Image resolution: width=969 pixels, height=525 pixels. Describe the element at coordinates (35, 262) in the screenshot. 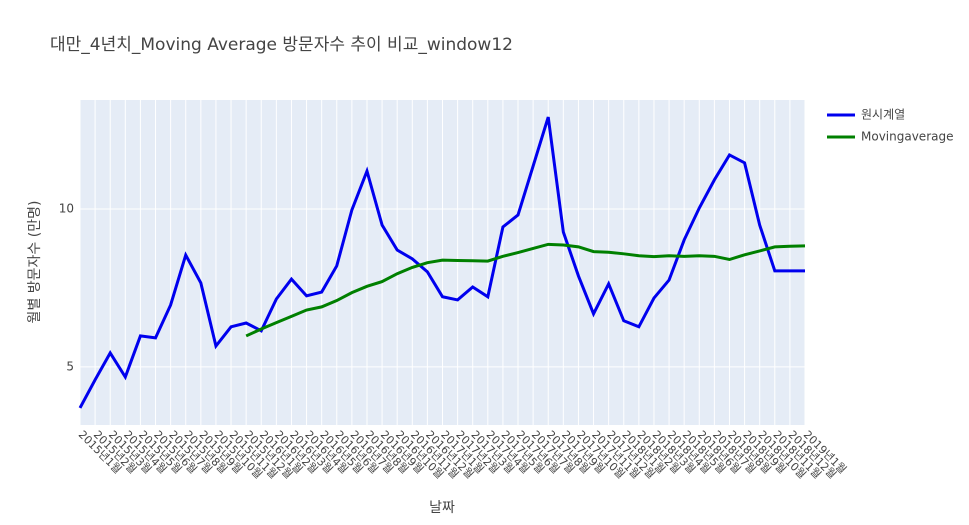

I see `y-axis-label: 월별 방문자수 (만명)` at that location.